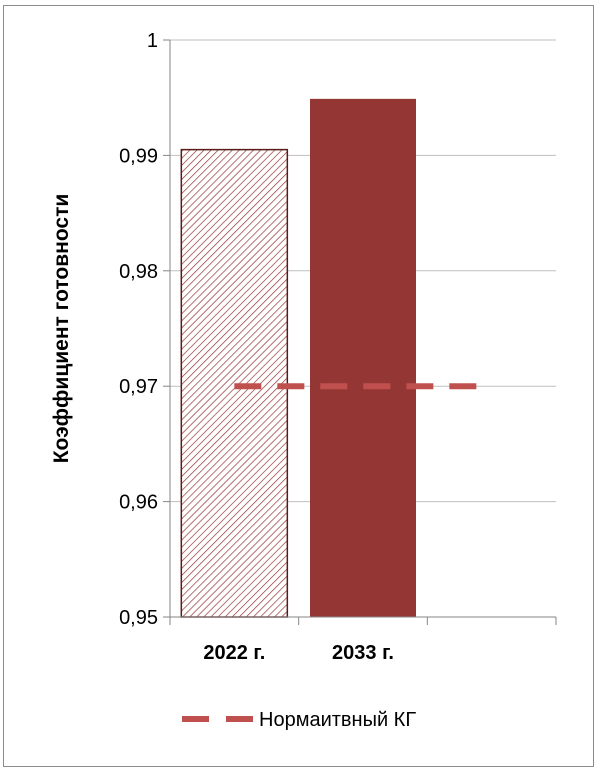 This screenshot has height=771, width=599. I want to click on y-tick-label: 0,96, so click(138, 503).